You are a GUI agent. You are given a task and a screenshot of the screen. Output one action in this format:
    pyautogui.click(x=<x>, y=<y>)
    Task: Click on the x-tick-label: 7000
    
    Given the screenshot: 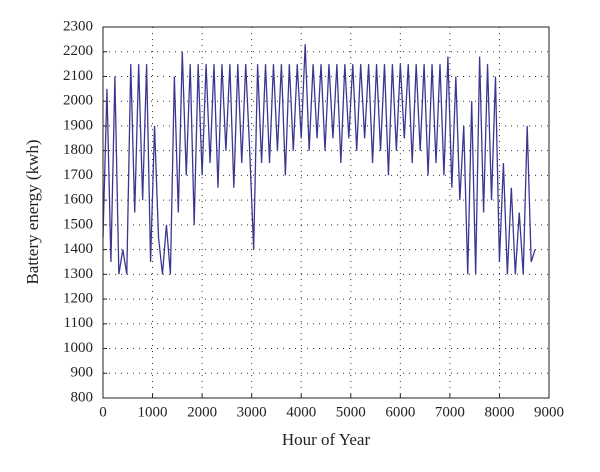 What is the action you would take?
    pyautogui.click(x=450, y=412)
    